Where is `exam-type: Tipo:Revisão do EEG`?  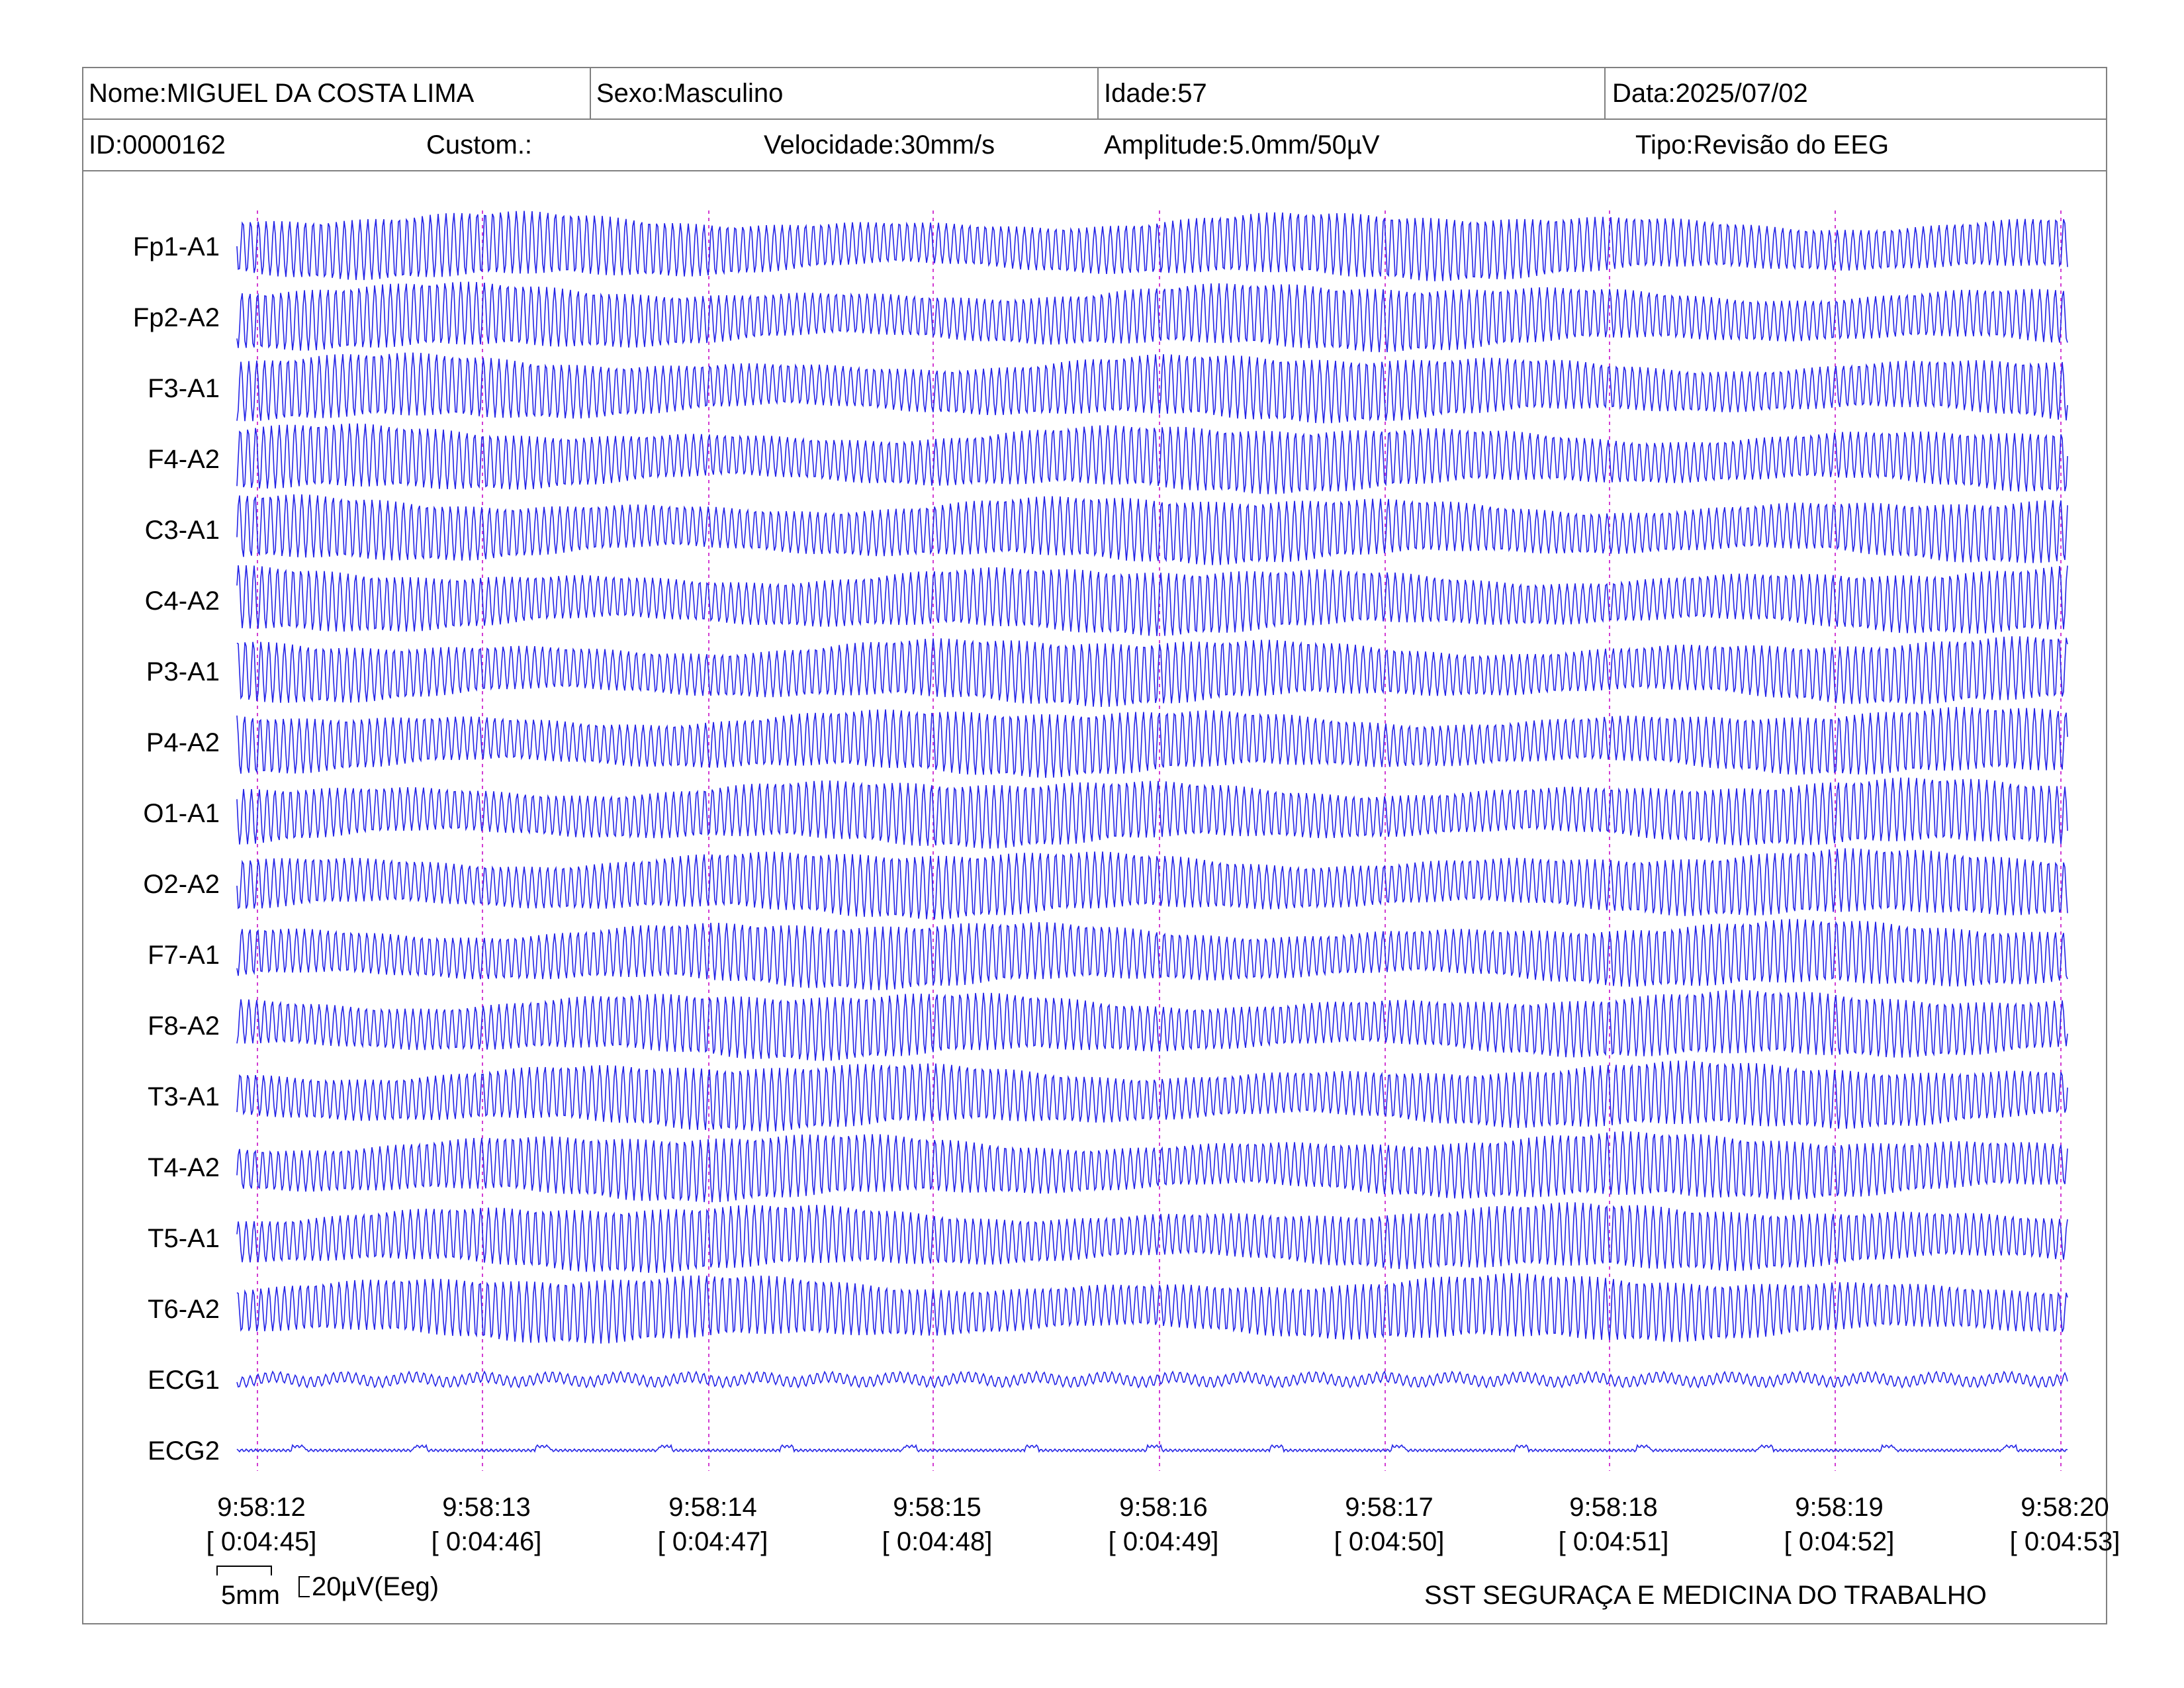 exam-type: Tipo:Revisão do EEG is located at coordinates (1762, 145).